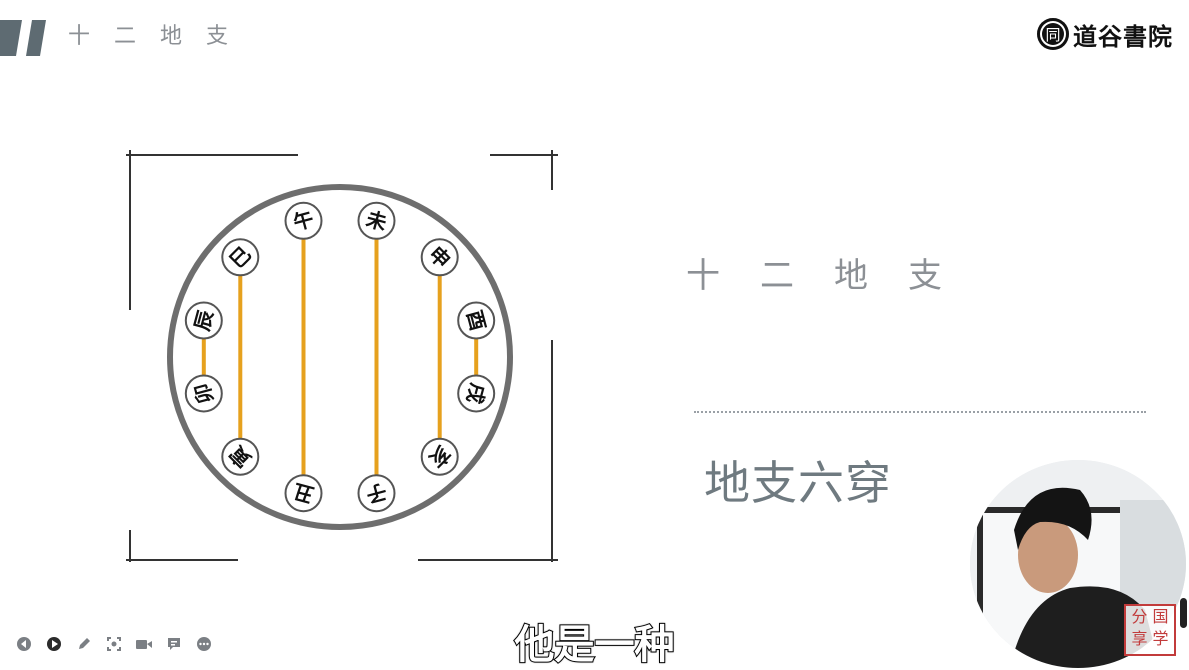  What do you see at coordinates (24, 644) in the screenshot?
I see `prev-icon` at bounding box center [24, 644].